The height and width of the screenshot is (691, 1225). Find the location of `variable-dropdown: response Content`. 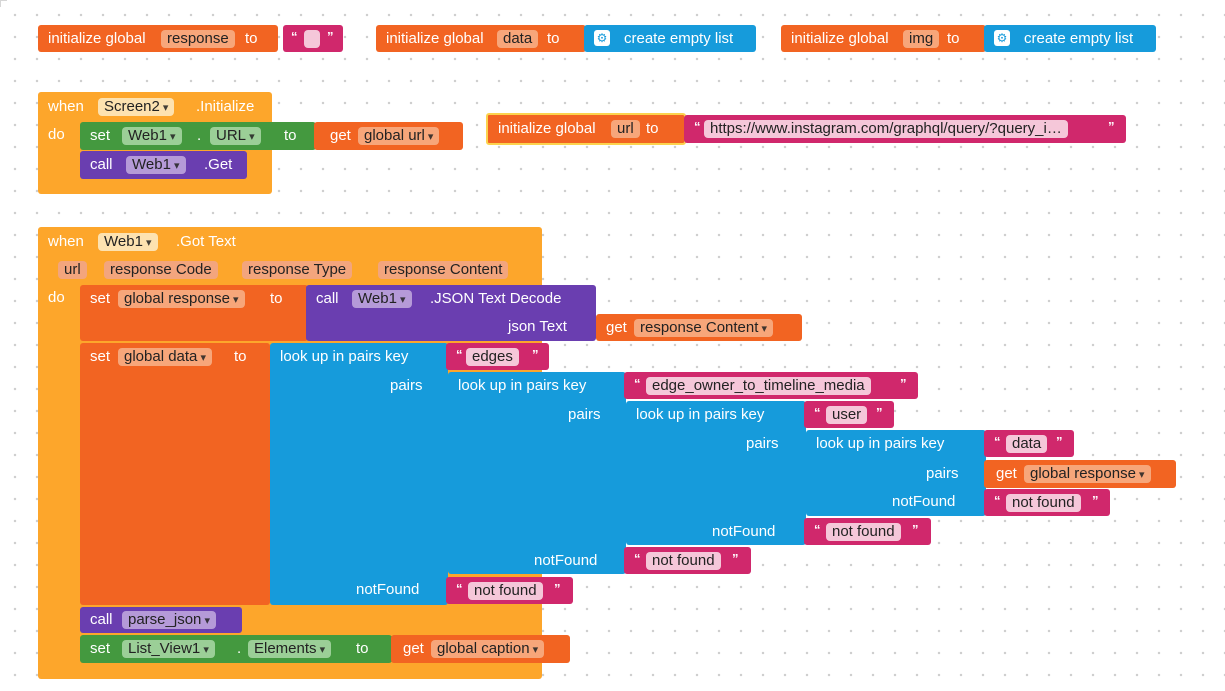

variable-dropdown: response Content is located at coordinates (703, 328).